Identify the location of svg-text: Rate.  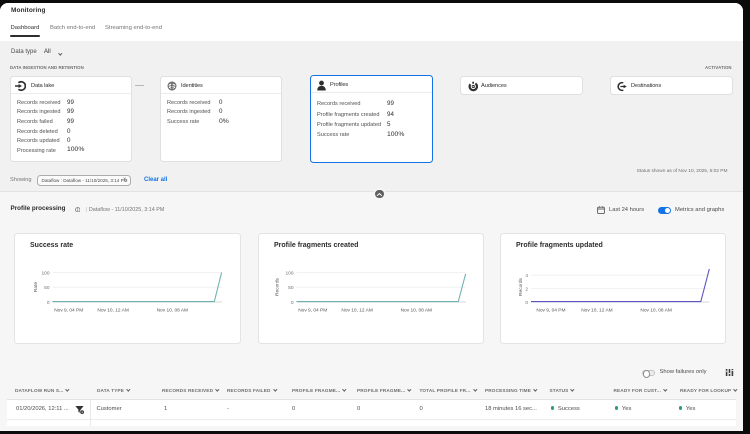
(36, 287).